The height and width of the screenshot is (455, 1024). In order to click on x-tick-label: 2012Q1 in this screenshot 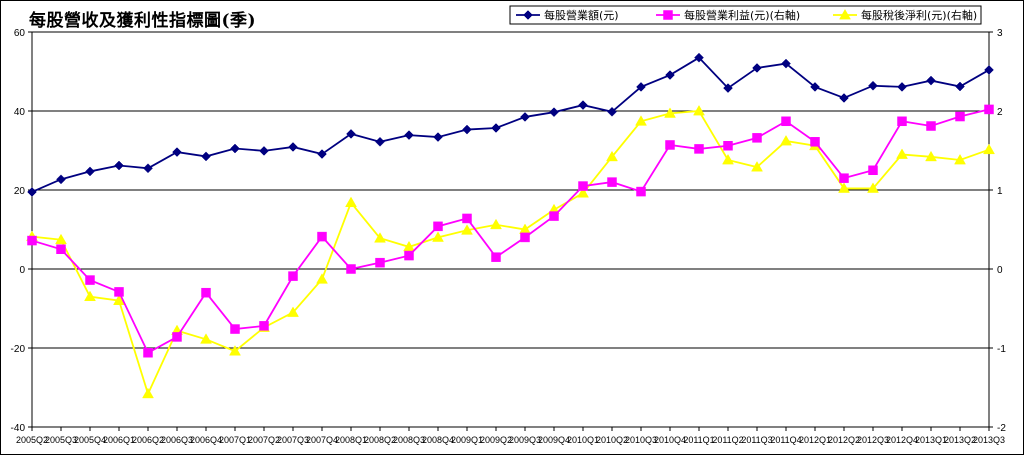, I will do `click(815, 440)`.